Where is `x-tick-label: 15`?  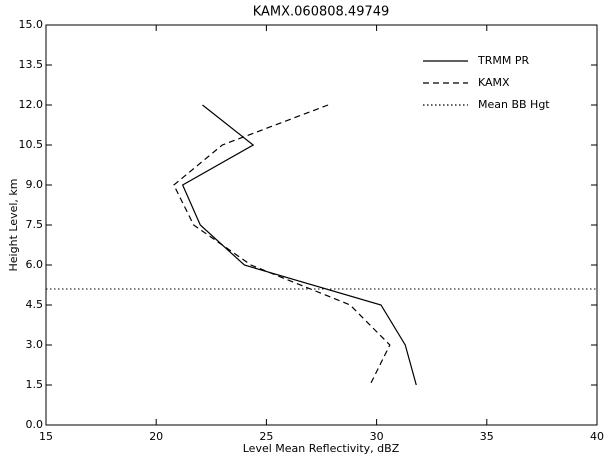 x-tick-label: 15 is located at coordinates (46, 436).